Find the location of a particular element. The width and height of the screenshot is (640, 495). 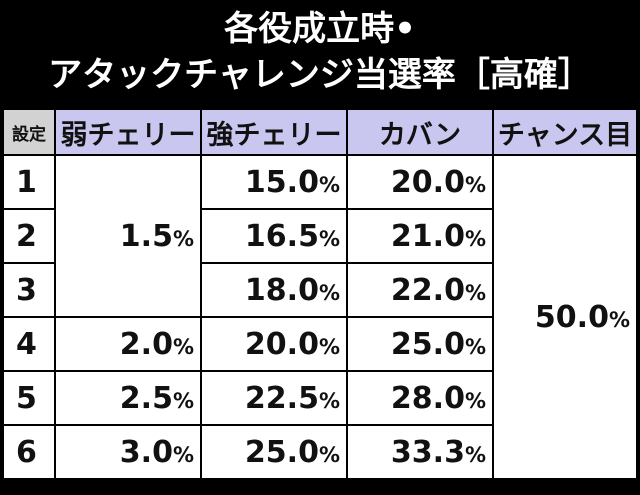

bag-cell: 20.0% is located at coordinates (420, 182).